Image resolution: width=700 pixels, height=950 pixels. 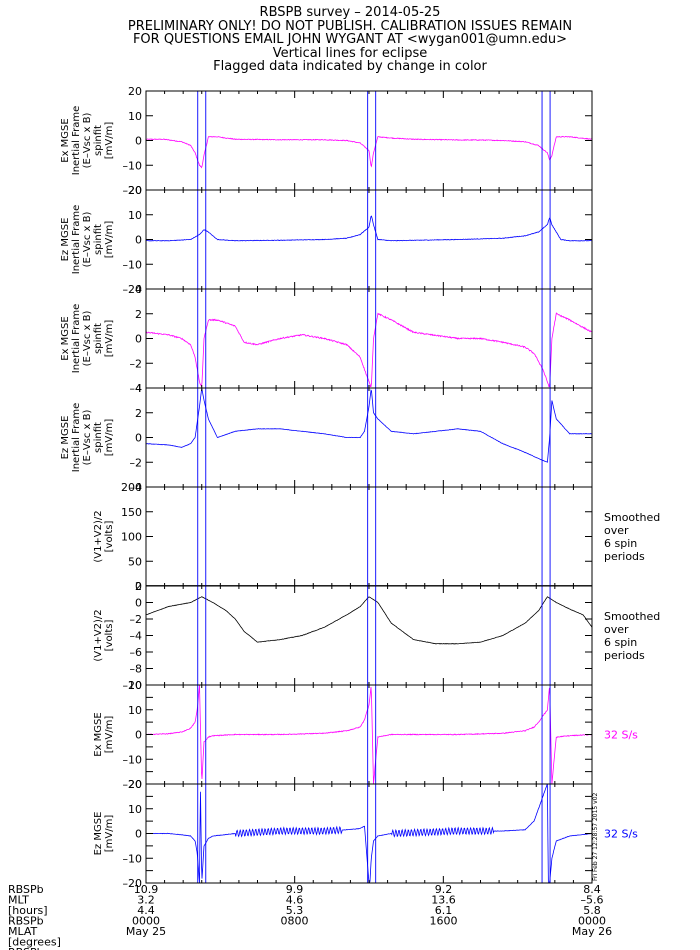 What do you see at coordinates (34, 942) in the screenshot?
I see `x-info-row-label: [degrees]` at bounding box center [34, 942].